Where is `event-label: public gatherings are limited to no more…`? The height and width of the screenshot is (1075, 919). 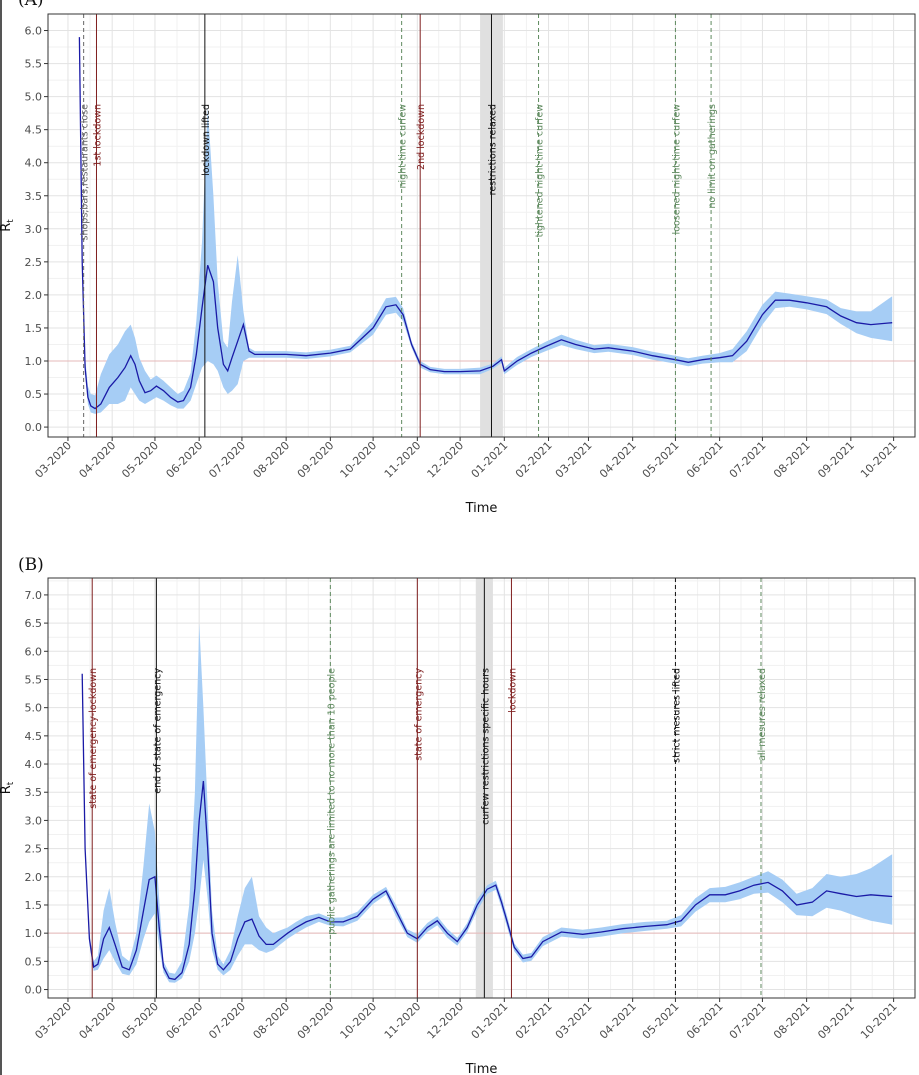 event-label: public gatherings are limited to no more… is located at coordinates (331, 801).